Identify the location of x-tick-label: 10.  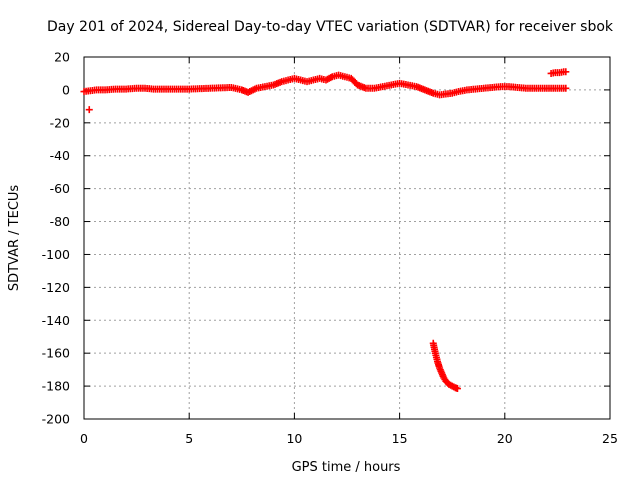
(294, 438).